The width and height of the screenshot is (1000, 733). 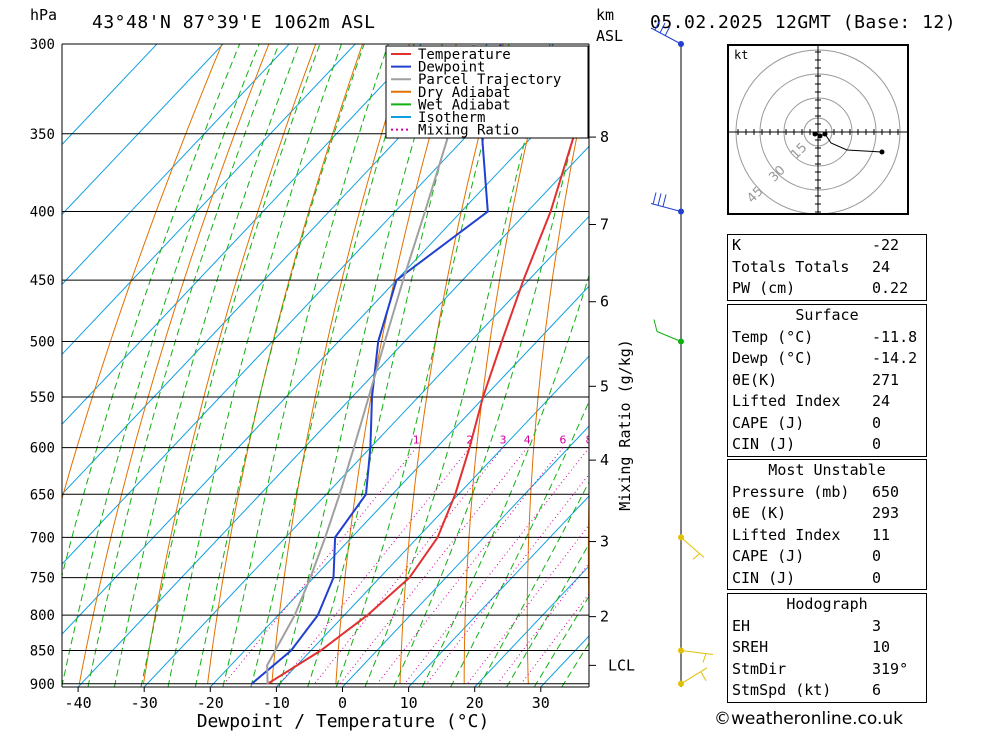 I want to click on mu-li-value: 11, so click(x=881, y=534).